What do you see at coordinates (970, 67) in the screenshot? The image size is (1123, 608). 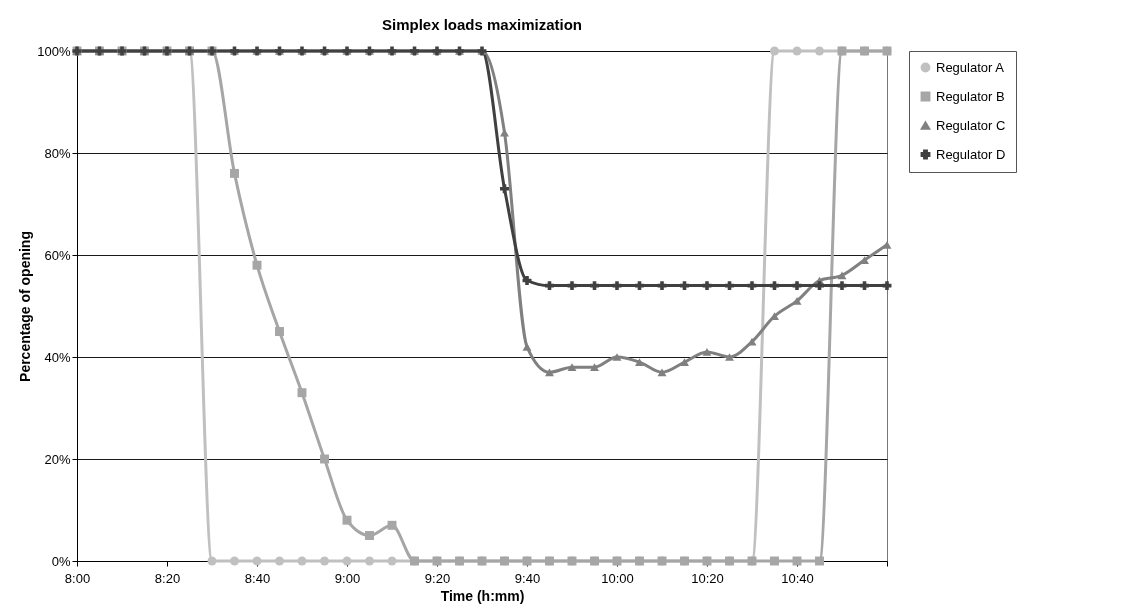 I see `legend-label: Regulator A` at bounding box center [970, 67].